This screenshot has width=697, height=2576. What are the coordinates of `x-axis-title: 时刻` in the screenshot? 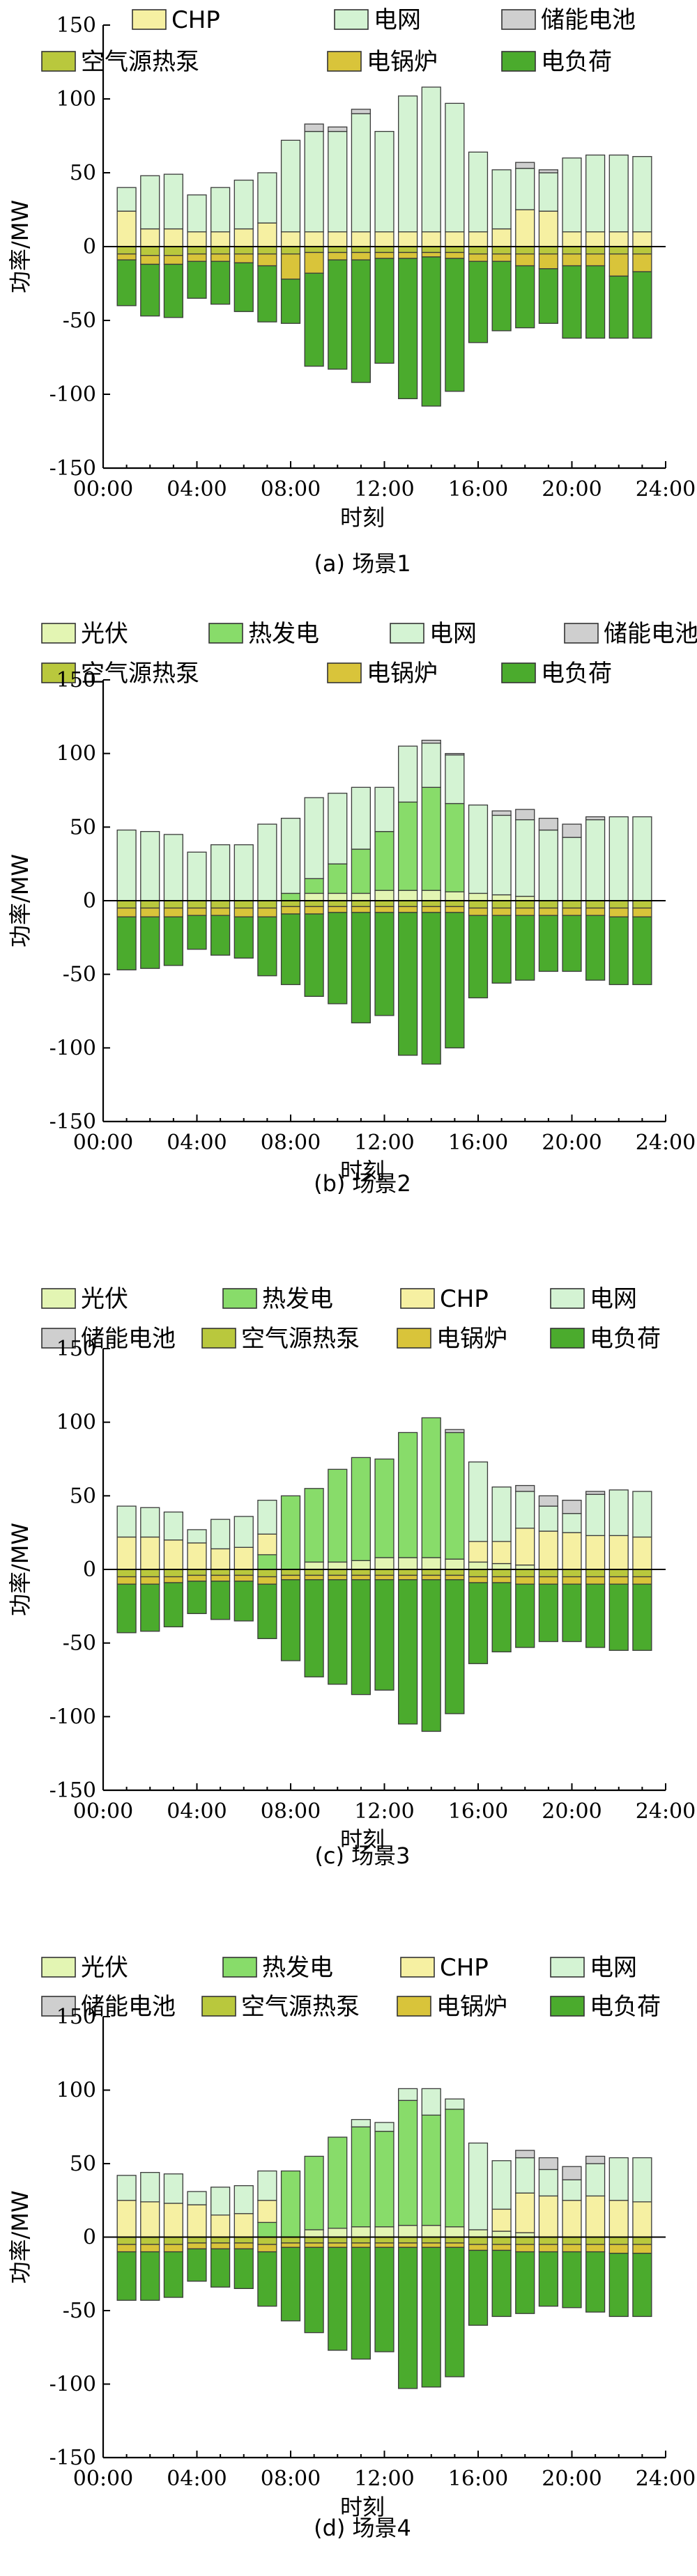 It's located at (362, 517).